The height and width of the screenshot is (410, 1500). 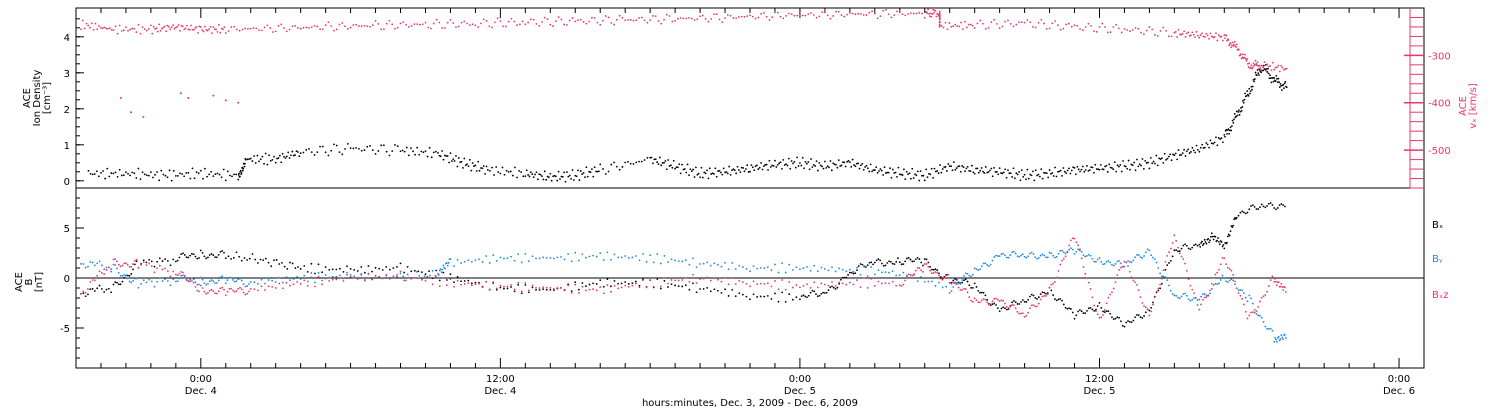 I want to click on y-left-tick-label: 0, so click(x=67, y=182).